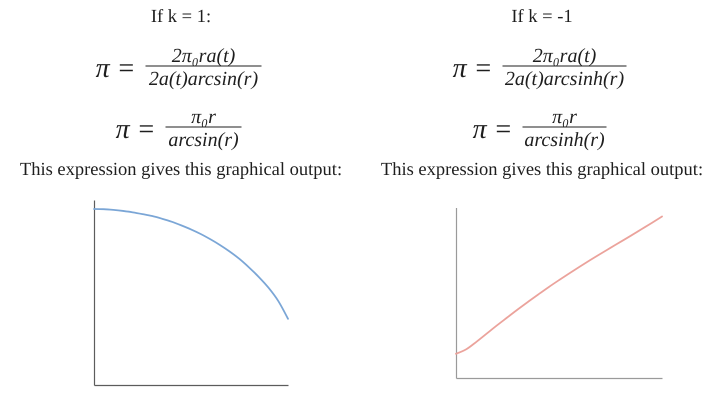 The width and height of the screenshot is (722, 414). What do you see at coordinates (203, 79) in the screenshot?
I see `text: 2a(t)arcsin(r)` at bounding box center [203, 79].